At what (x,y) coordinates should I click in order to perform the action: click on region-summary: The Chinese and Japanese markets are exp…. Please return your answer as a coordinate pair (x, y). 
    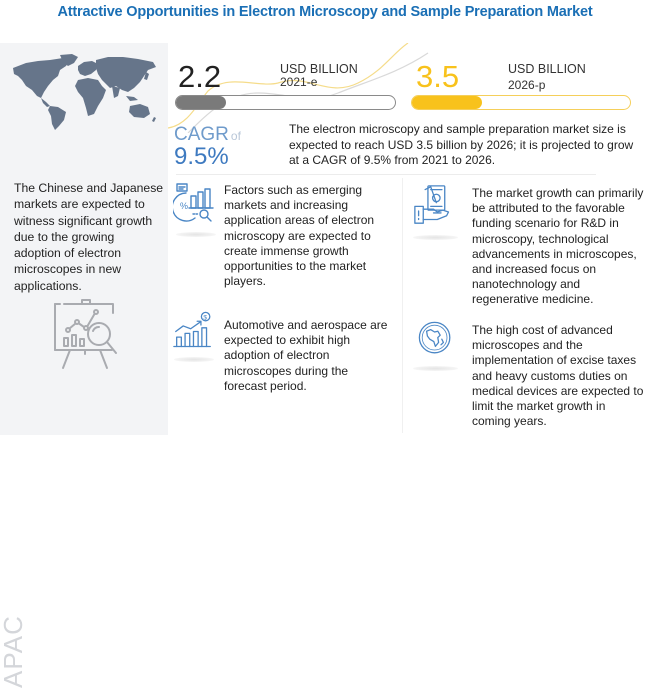
    Looking at the image, I should click on (89, 237).